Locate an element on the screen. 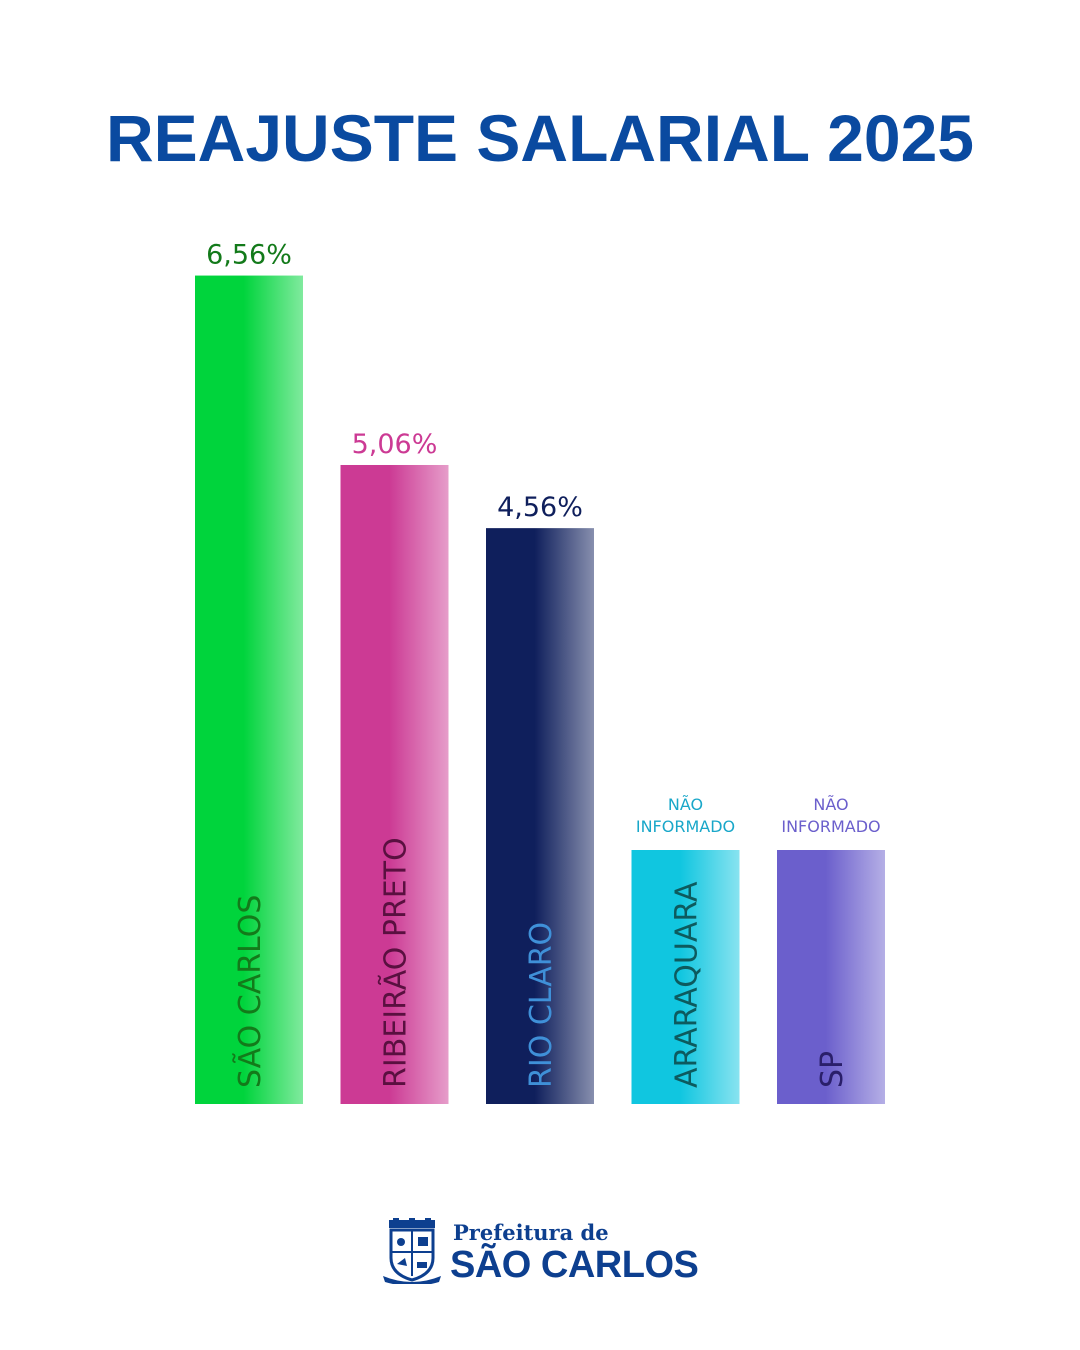 Image resolution: width=1080 pixels, height=1350 pixels. data-label-3: NÃO INFORMADO is located at coordinates (685, 815).